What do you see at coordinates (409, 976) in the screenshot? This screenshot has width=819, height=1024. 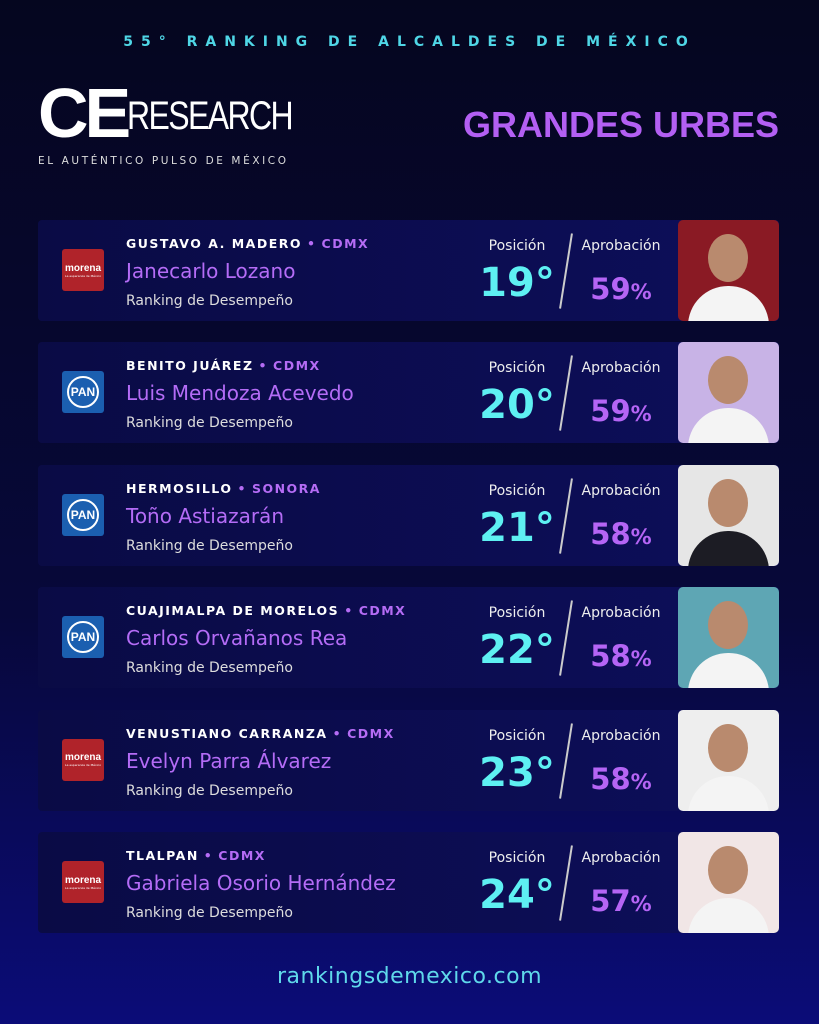 I see `footer-url: rankingsdemexico.com` at bounding box center [409, 976].